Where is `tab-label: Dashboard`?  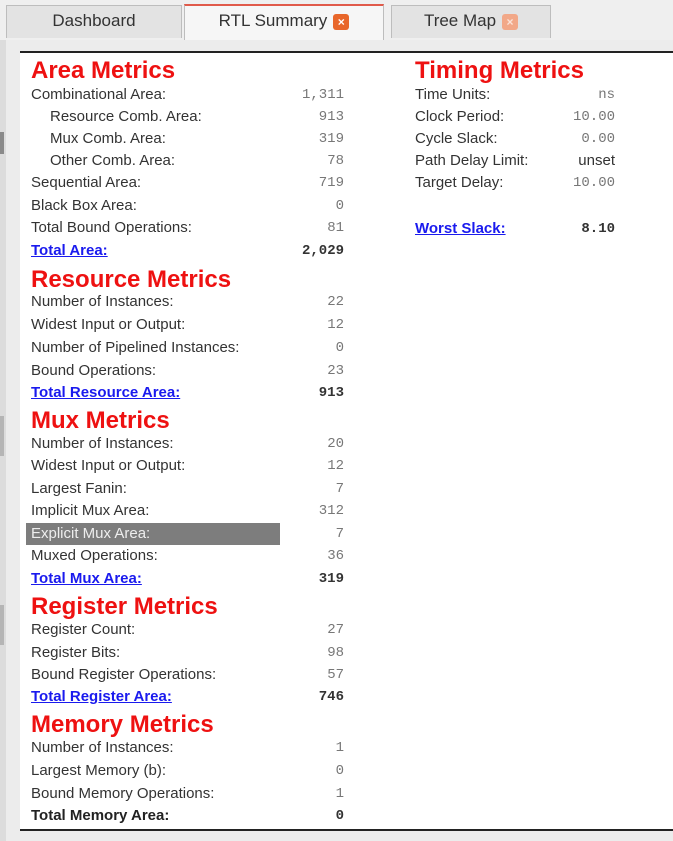
tab-label: Dashboard is located at coordinates (94, 20).